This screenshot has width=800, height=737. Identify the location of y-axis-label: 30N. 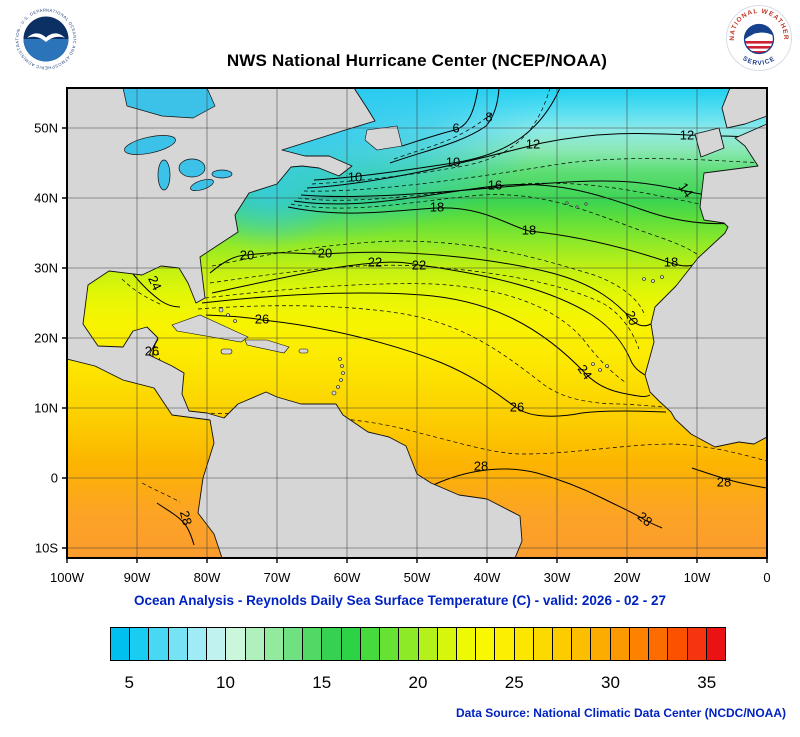
(46, 268).